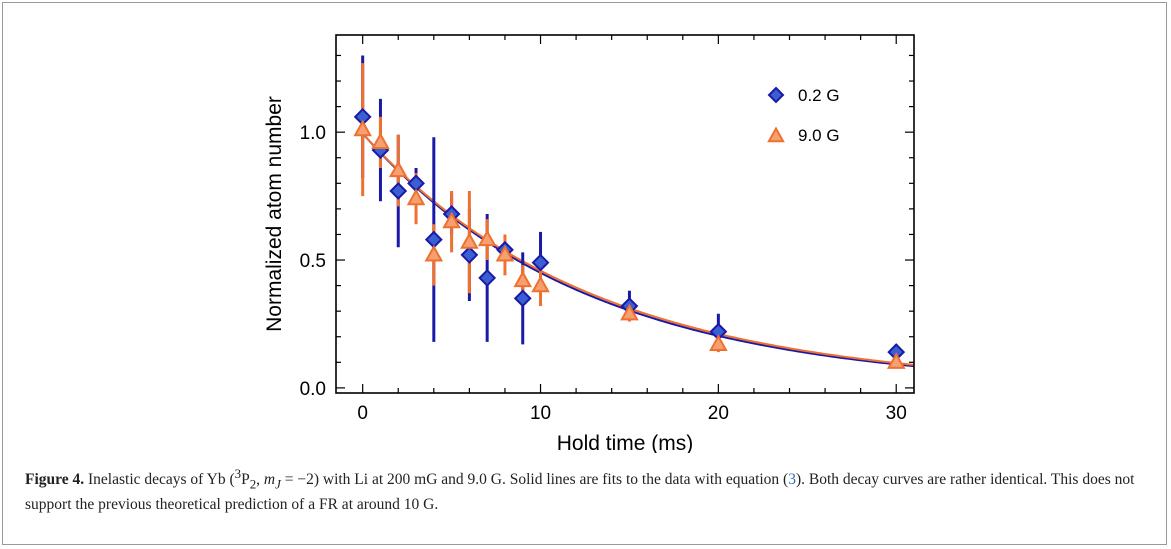  What do you see at coordinates (313, 389) in the screenshot?
I see `y-tick-label: 0.0` at bounding box center [313, 389].